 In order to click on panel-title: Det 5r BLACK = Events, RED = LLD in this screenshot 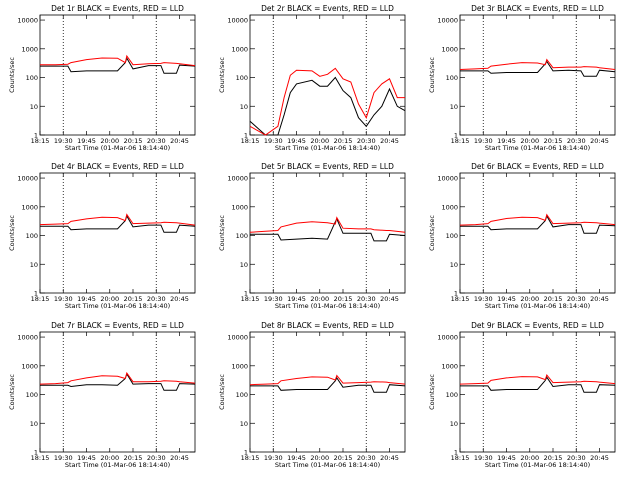, I will do `click(327, 166)`.